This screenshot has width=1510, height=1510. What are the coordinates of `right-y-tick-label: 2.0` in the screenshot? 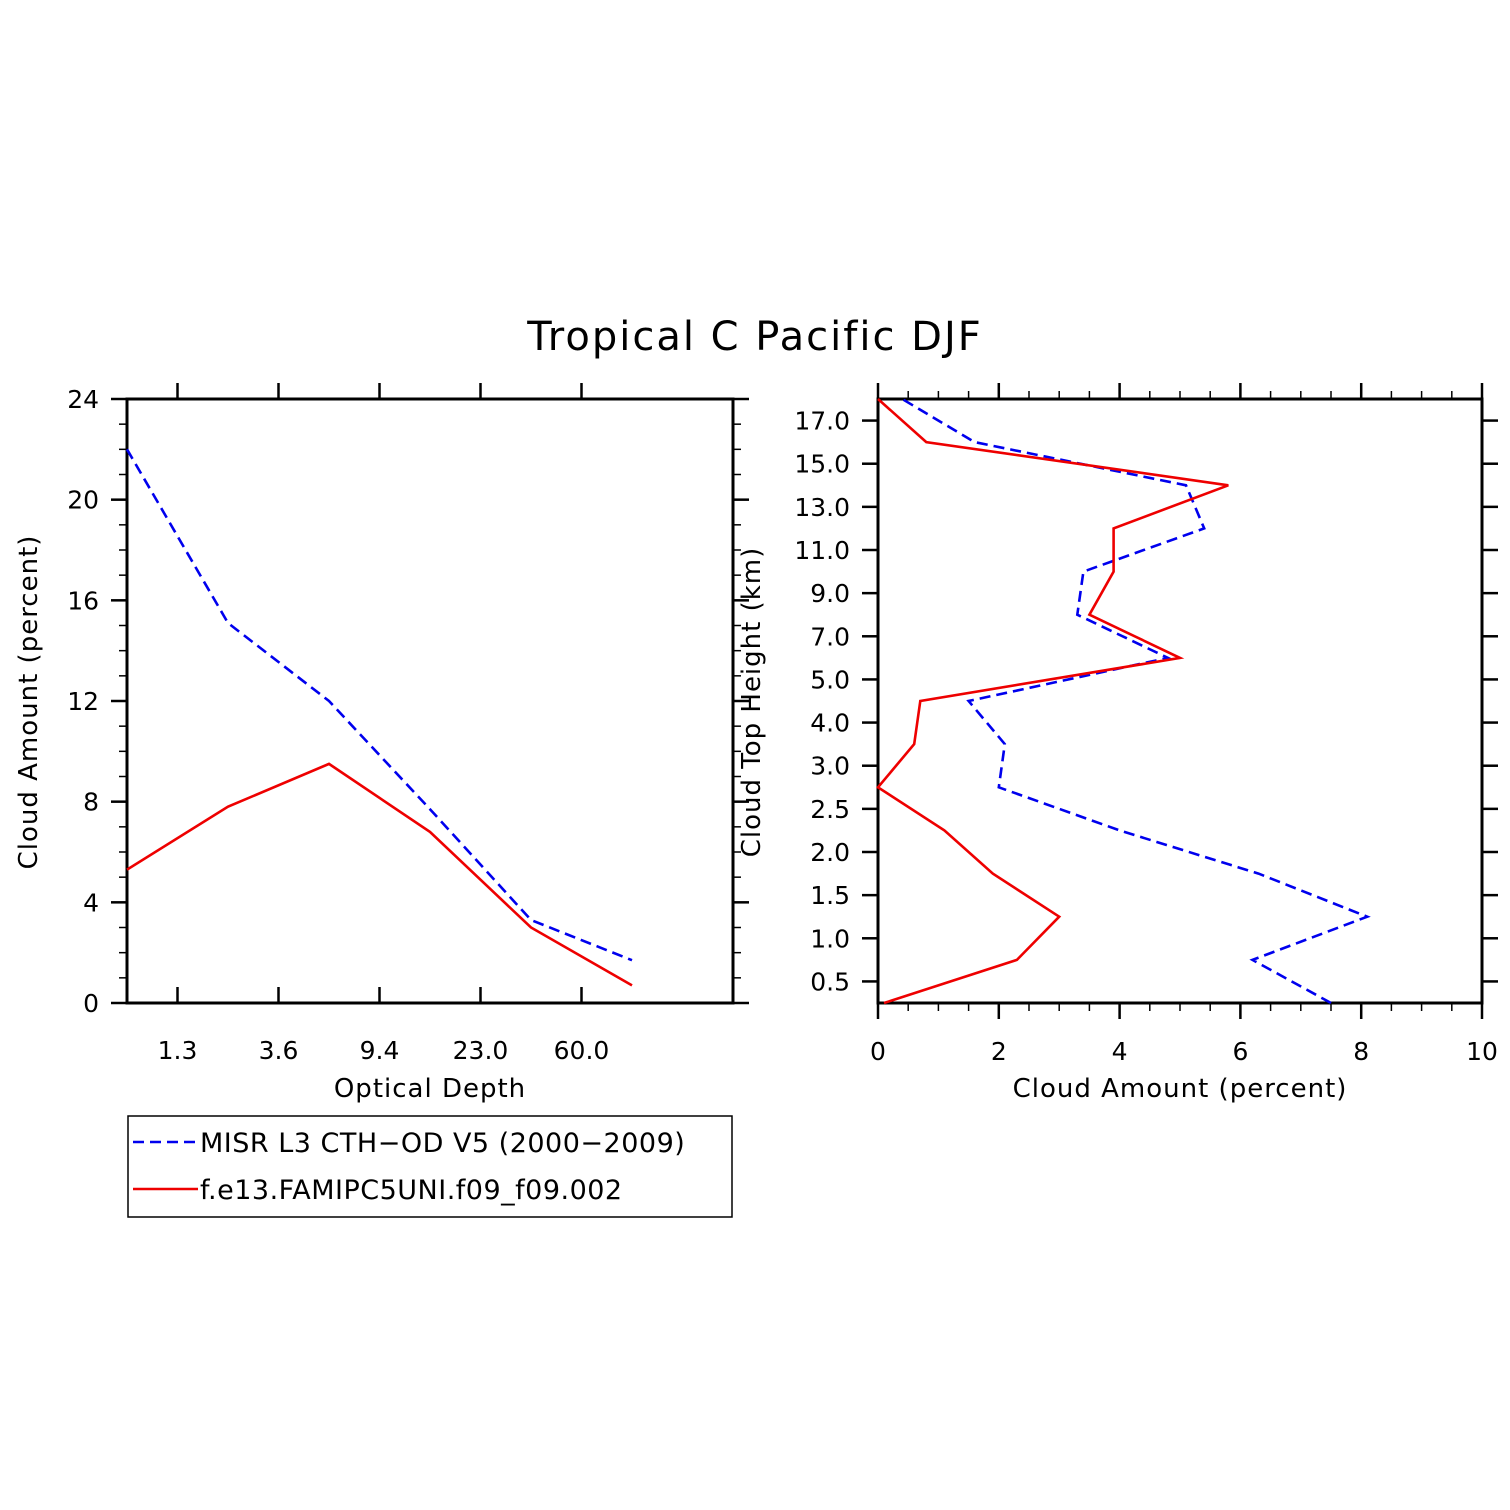 It's located at (830, 852).